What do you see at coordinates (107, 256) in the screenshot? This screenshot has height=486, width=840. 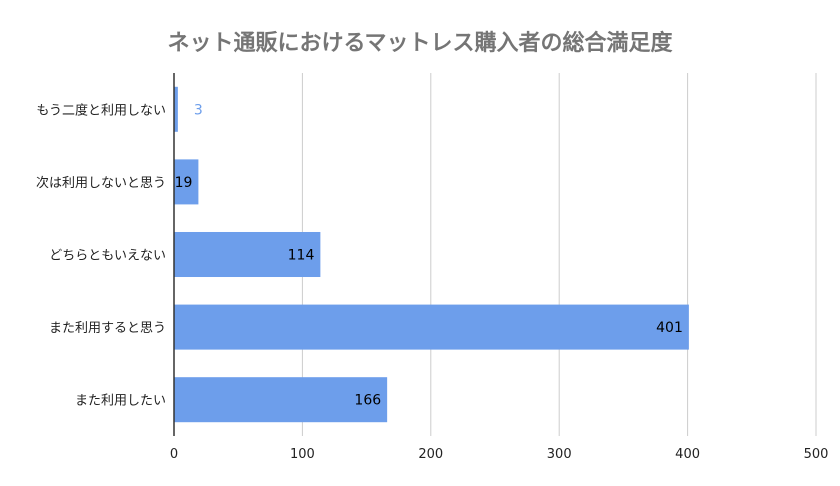 I see `category-label: どちらともいえない` at bounding box center [107, 256].